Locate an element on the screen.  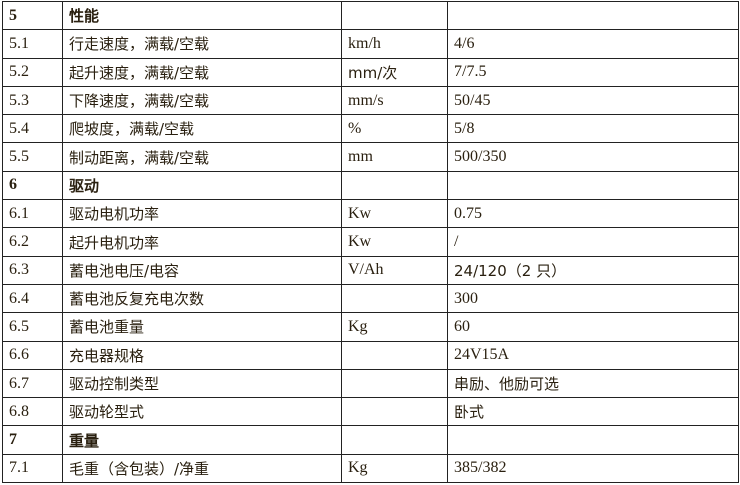
table-row: 6.7 驱动控制类型 串励、他励可选 is located at coordinates (370, 383).